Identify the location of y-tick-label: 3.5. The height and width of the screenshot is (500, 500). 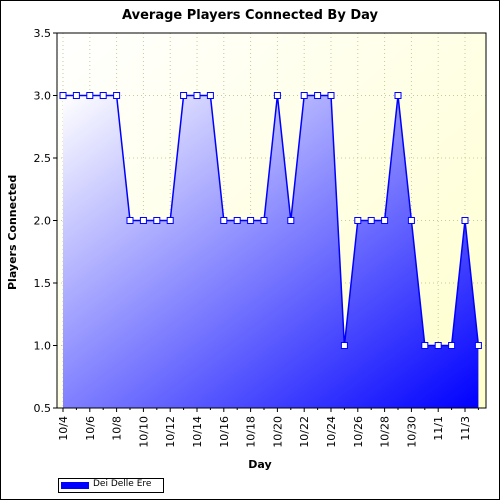
(43, 33).